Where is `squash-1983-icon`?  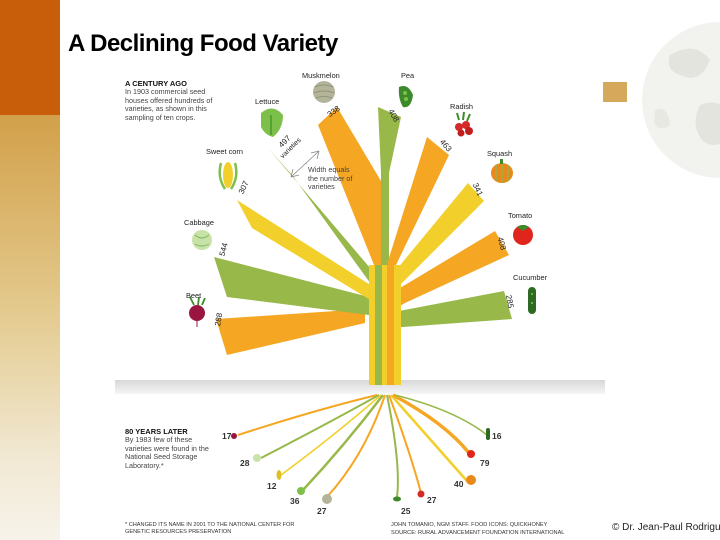 squash-1983-icon is located at coordinates (471, 480).